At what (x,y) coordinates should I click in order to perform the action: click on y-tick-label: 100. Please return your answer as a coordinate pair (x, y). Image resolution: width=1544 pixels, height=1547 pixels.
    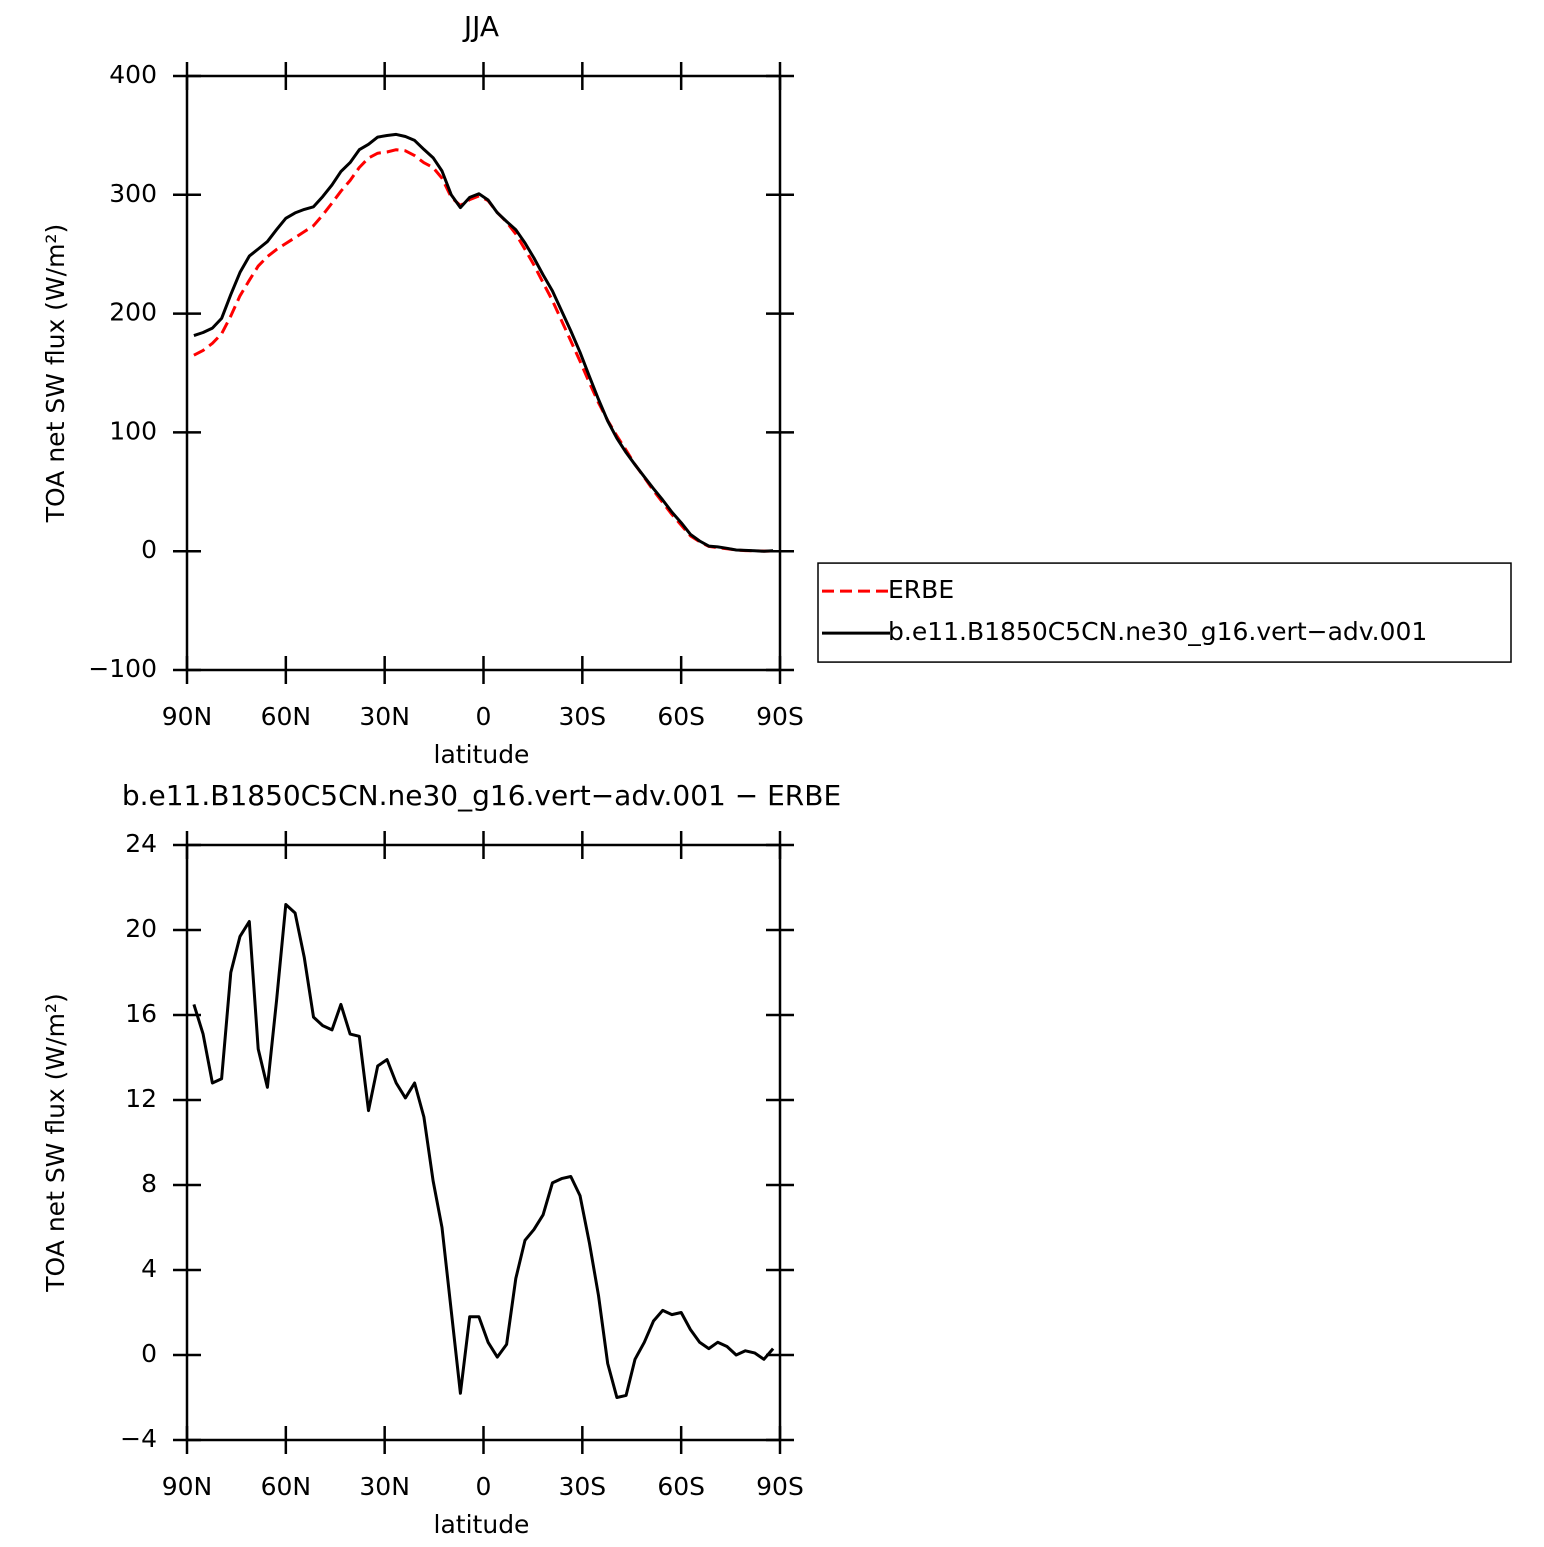
    Looking at the image, I should click on (133, 430).